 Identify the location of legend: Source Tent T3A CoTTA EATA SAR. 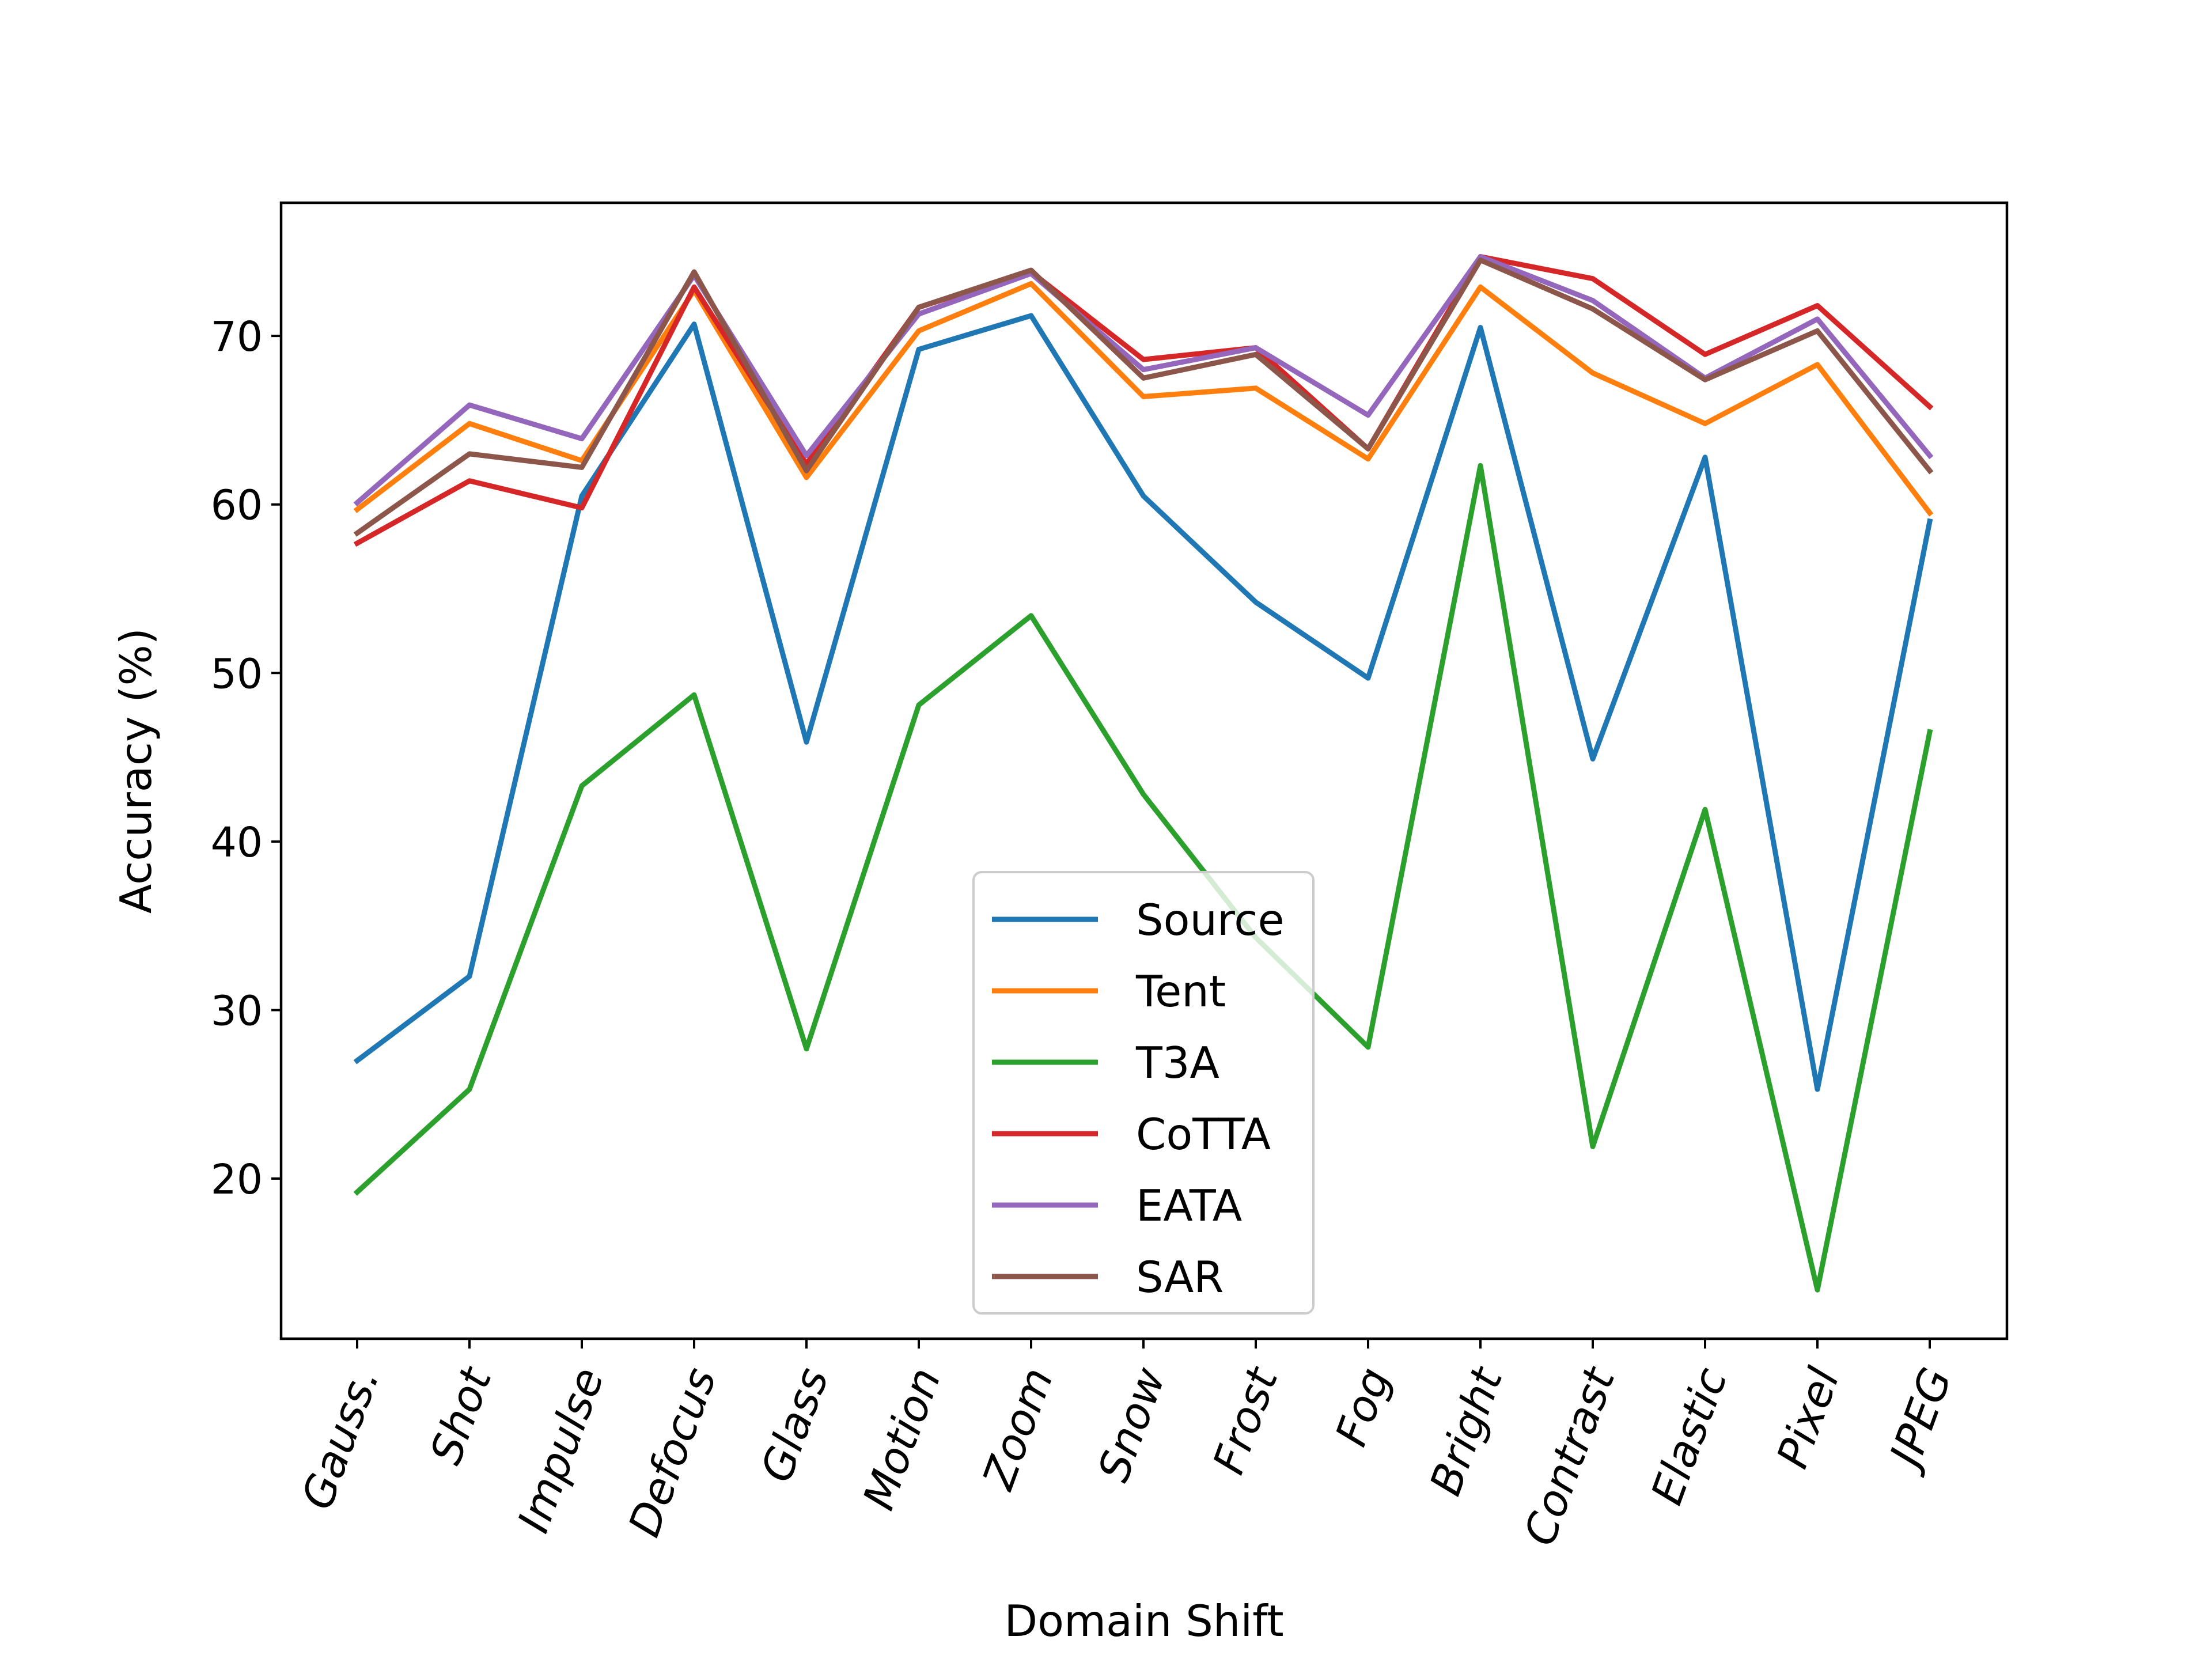
(1143, 1093).